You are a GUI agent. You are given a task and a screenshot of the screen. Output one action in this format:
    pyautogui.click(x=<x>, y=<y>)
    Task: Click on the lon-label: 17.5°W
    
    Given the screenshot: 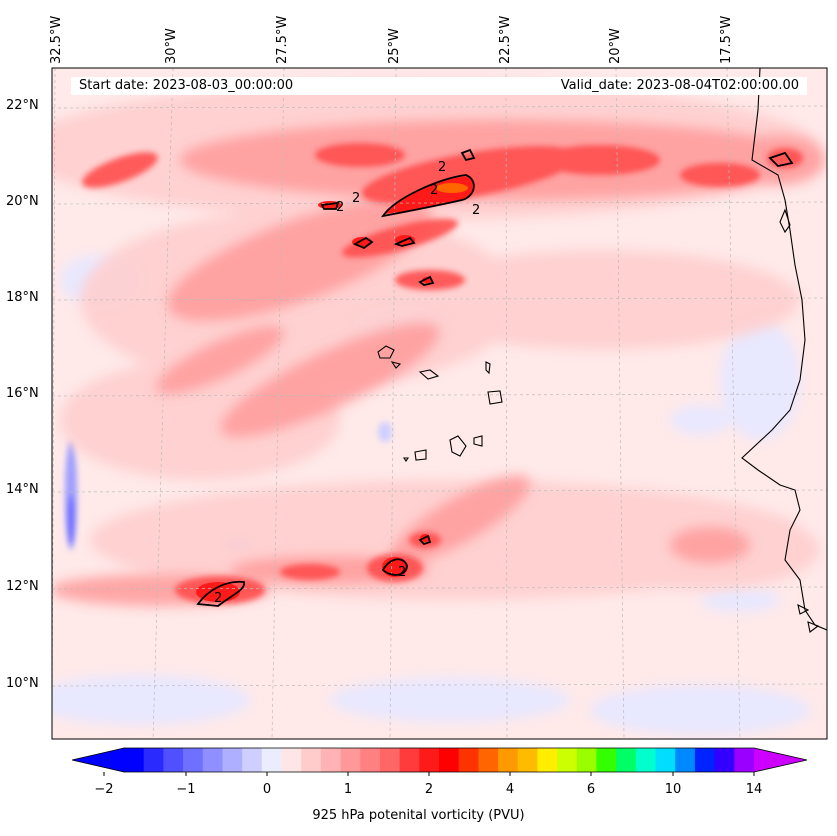 What is the action you would take?
    pyautogui.click(x=726, y=39)
    